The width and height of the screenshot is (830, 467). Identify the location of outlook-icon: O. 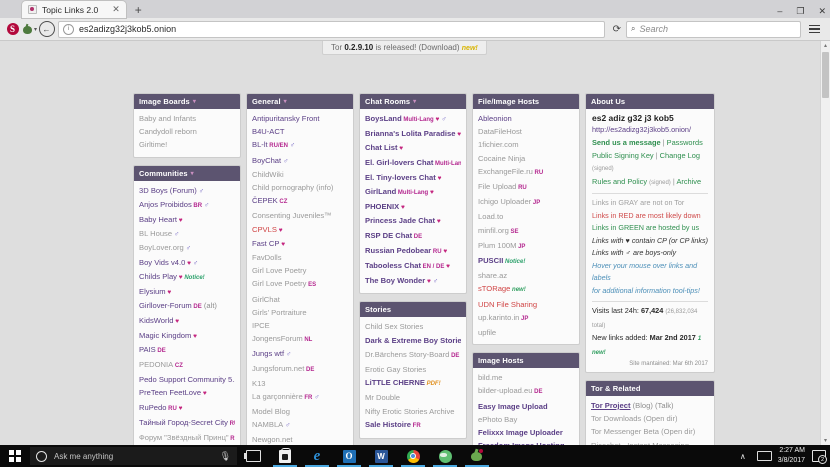
(349, 456).